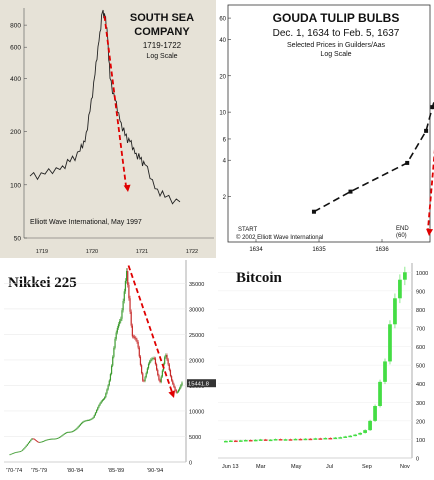  Describe the element at coordinates (420, 330) in the screenshot. I see `bitcoin-y-tick-label: 700` at that location.